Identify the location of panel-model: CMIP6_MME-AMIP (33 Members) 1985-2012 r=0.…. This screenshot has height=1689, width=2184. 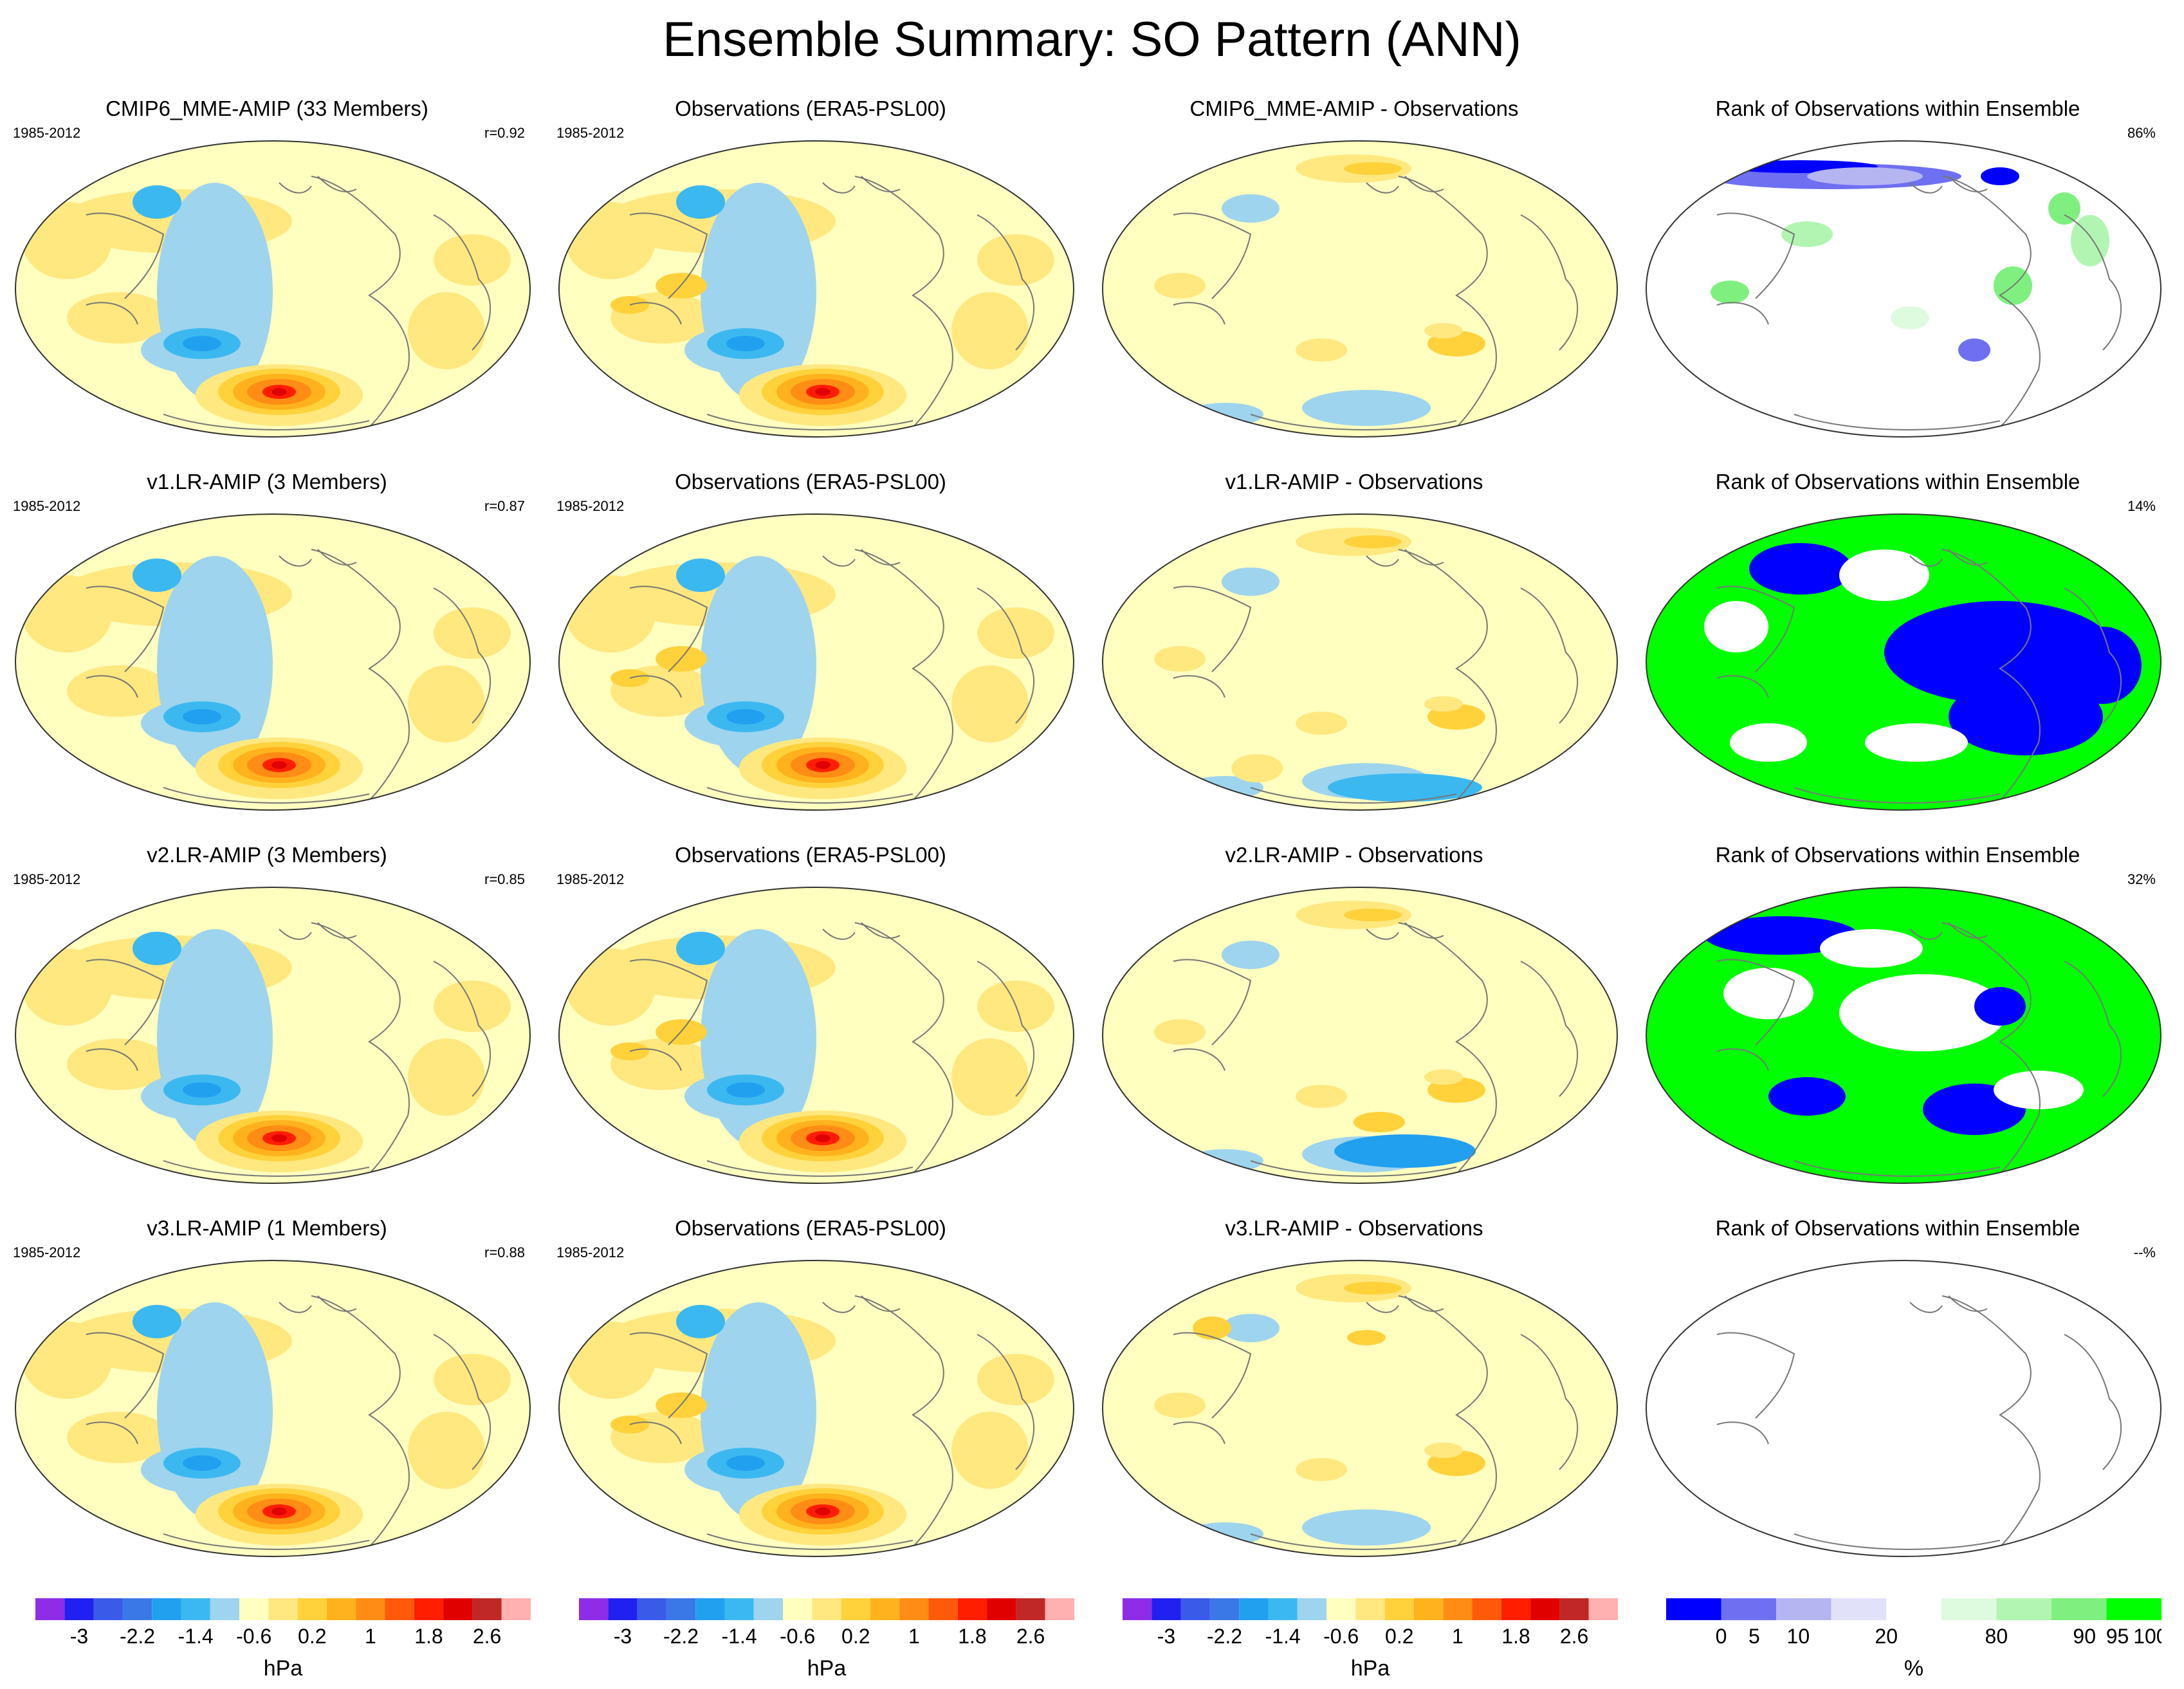
(267, 270).